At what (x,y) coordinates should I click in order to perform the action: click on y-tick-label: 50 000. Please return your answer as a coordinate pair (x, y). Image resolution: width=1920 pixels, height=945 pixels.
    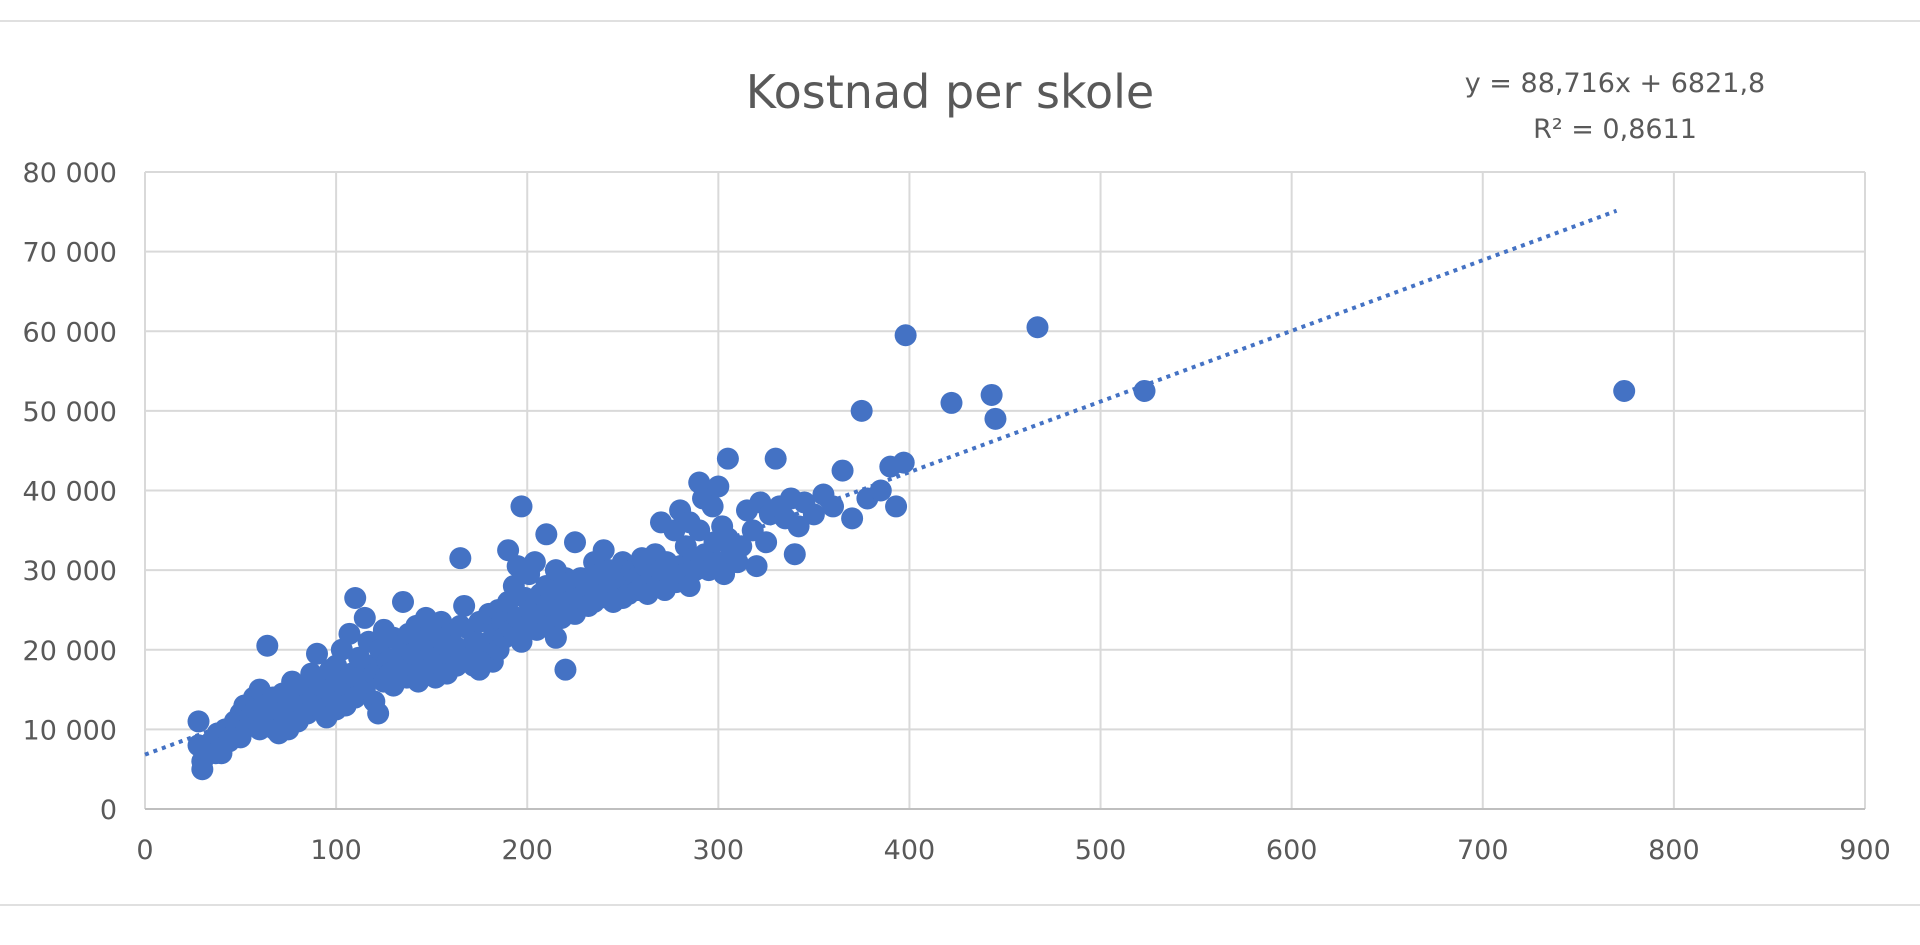
    Looking at the image, I should click on (70, 412).